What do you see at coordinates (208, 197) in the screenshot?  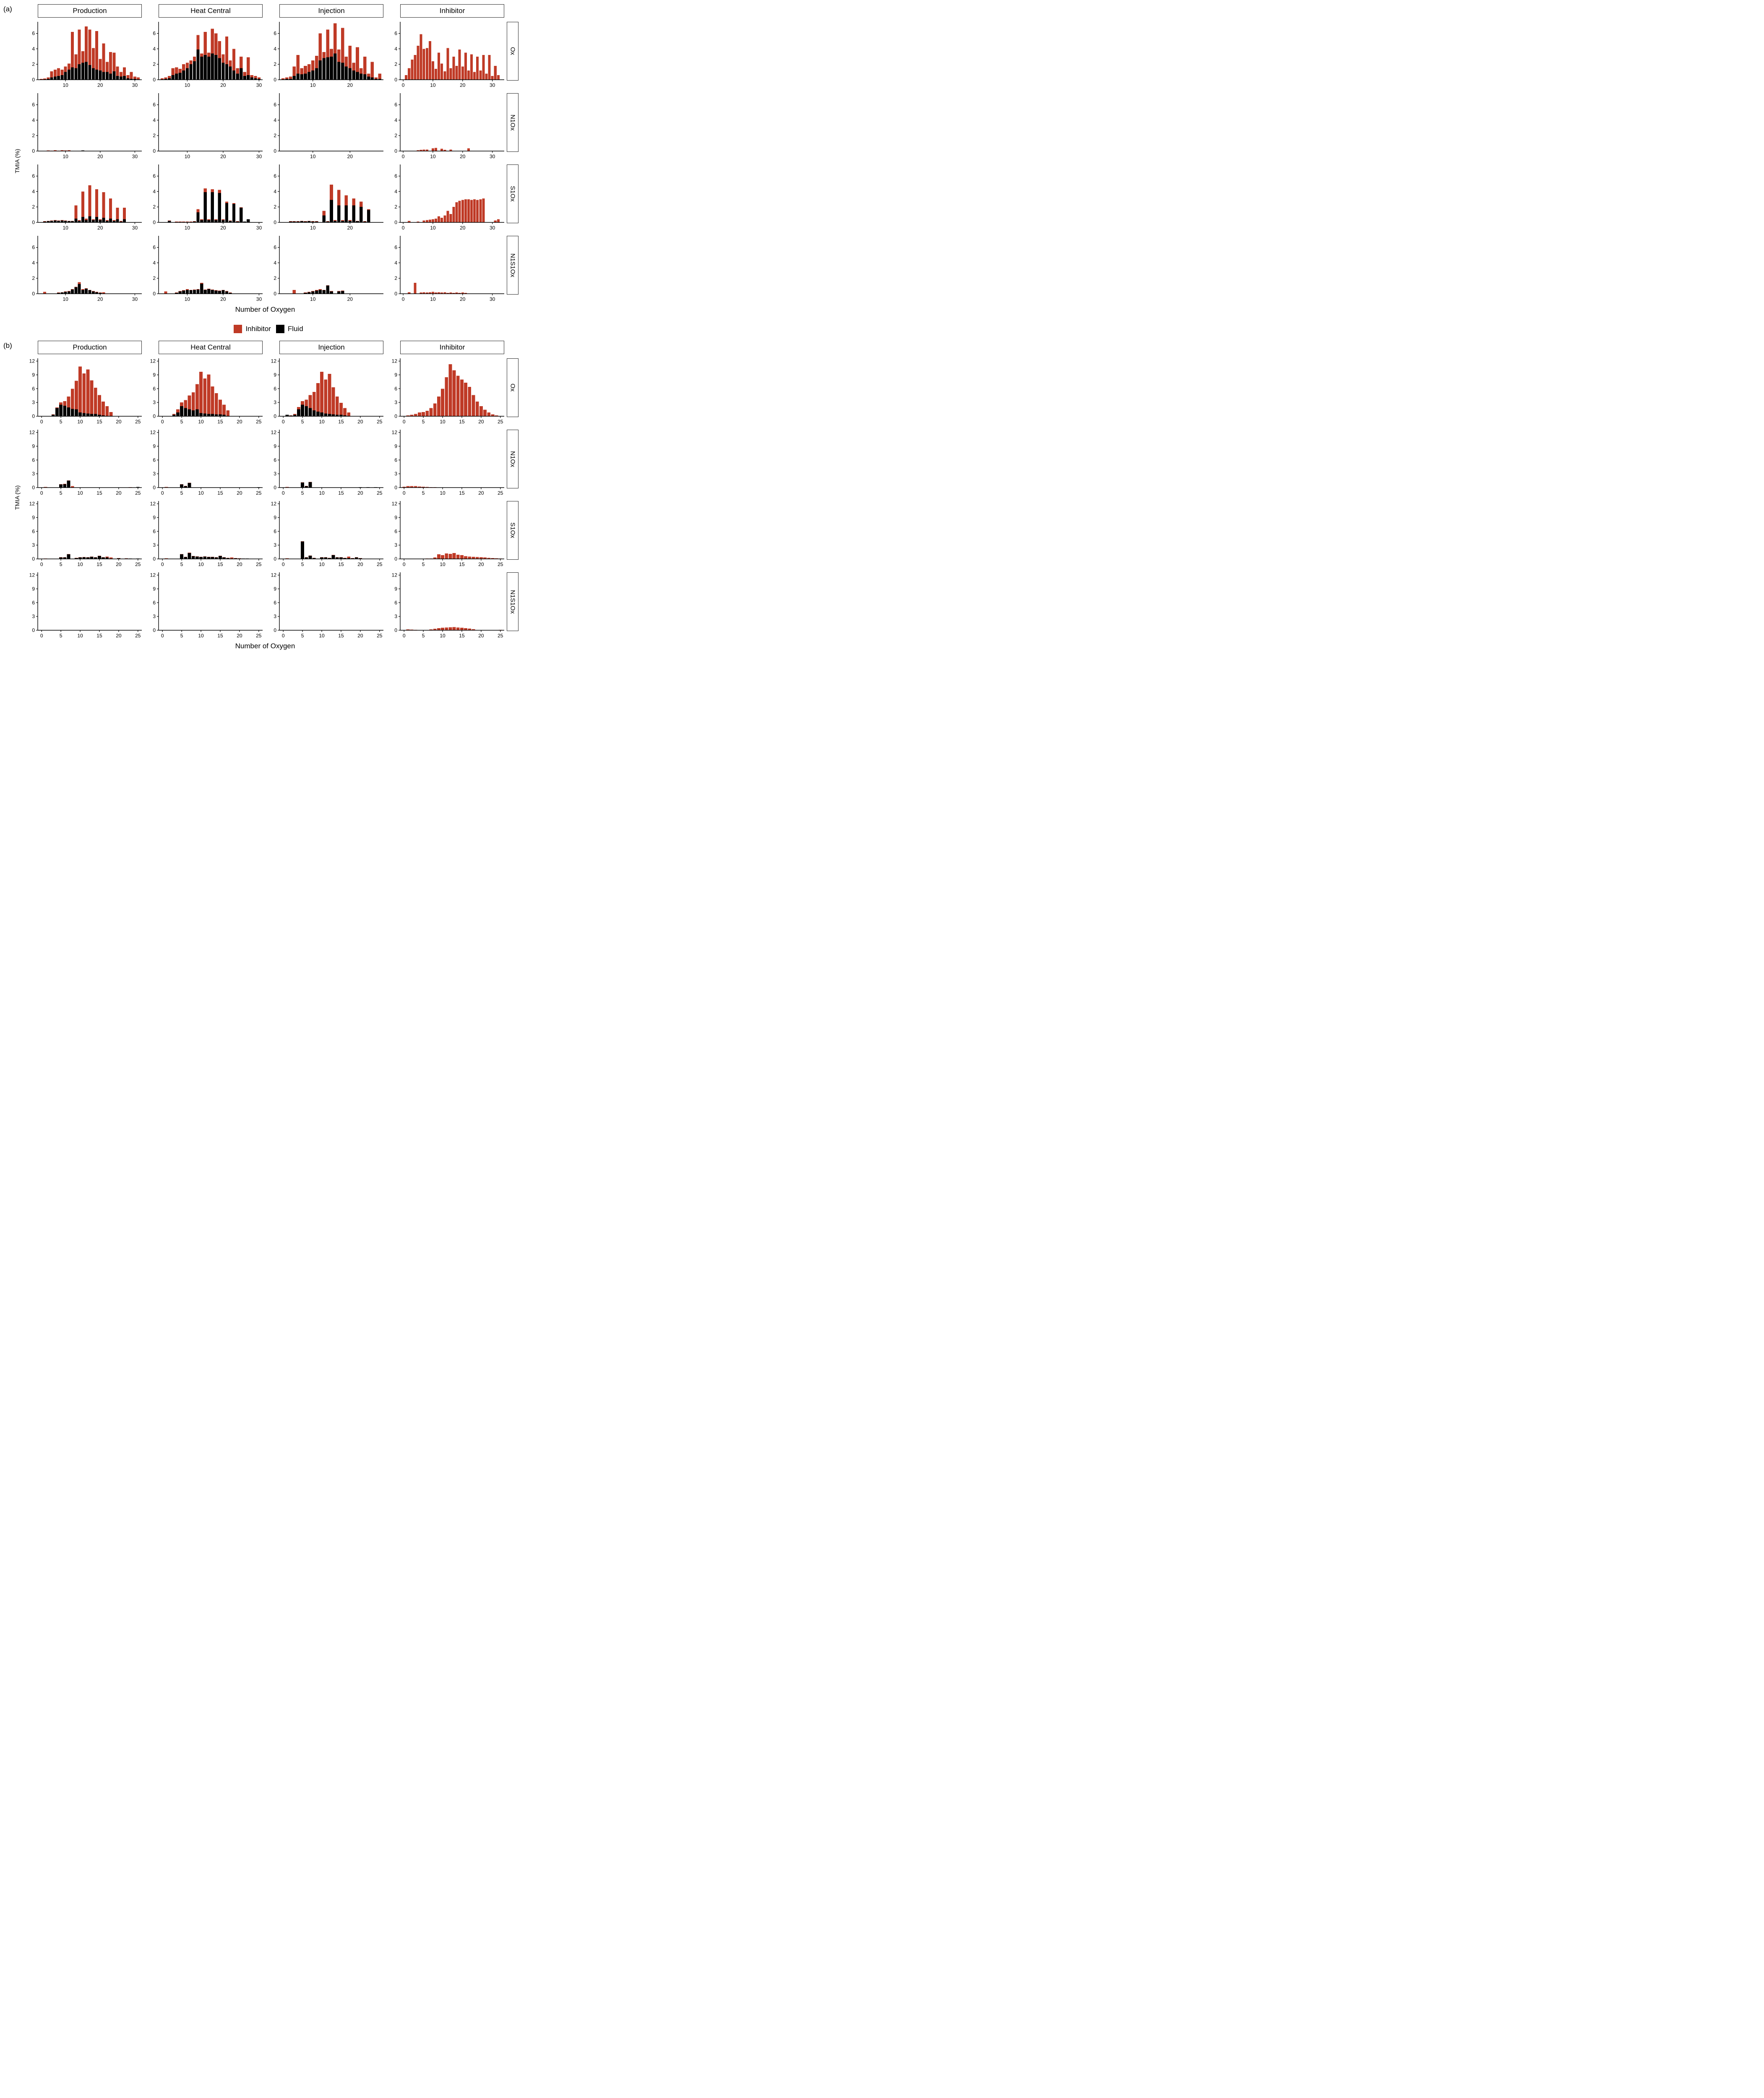 I see `facet-chart-S1Ox-Heat-Central: 0 2 4 6 10 20 30` at bounding box center [208, 197].